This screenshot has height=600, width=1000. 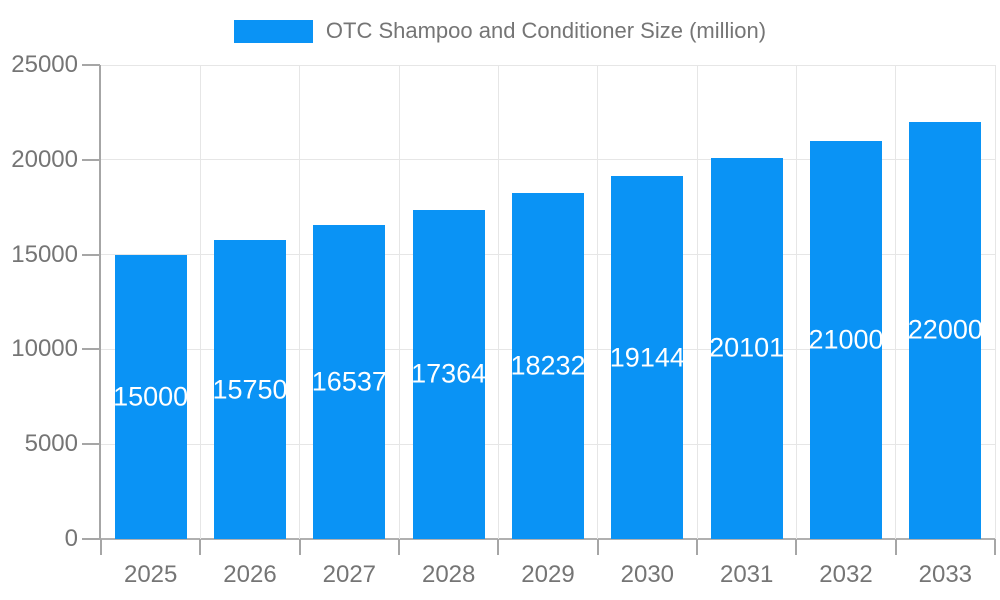 I want to click on legend-color-swatch, so click(x=273, y=31).